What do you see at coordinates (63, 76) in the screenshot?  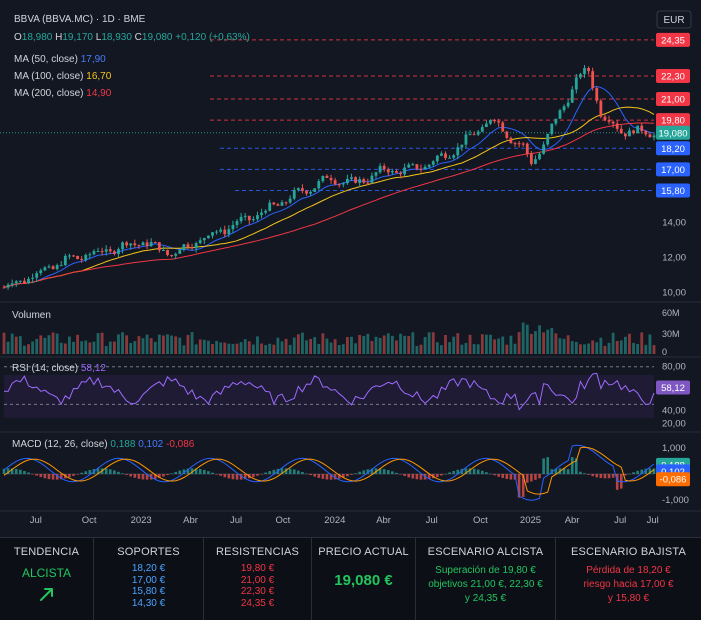 I see `ma100-legend: MA (100, close) 16,70` at bounding box center [63, 76].